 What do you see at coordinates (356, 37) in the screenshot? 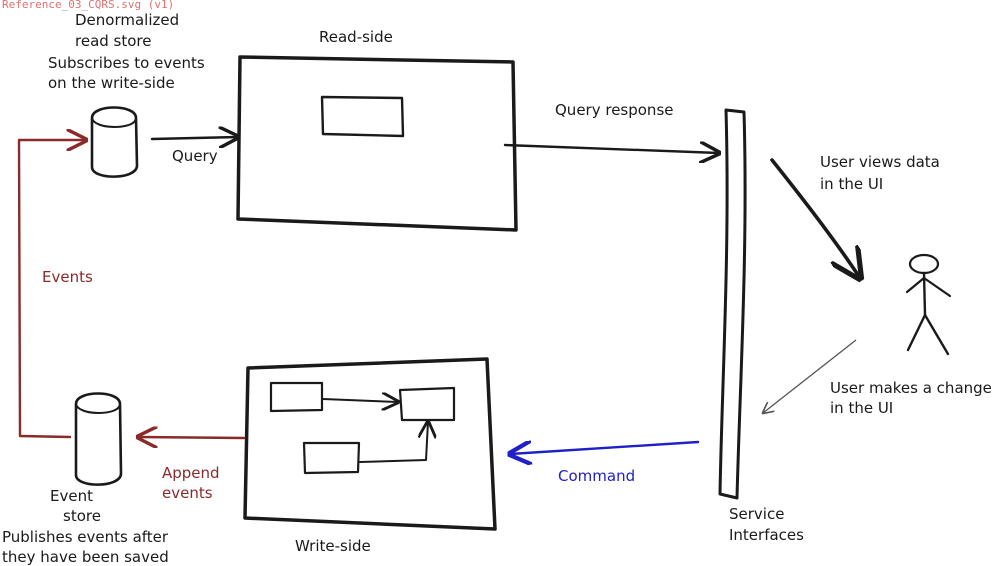
I see `read-side-title: Read-side` at bounding box center [356, 37].